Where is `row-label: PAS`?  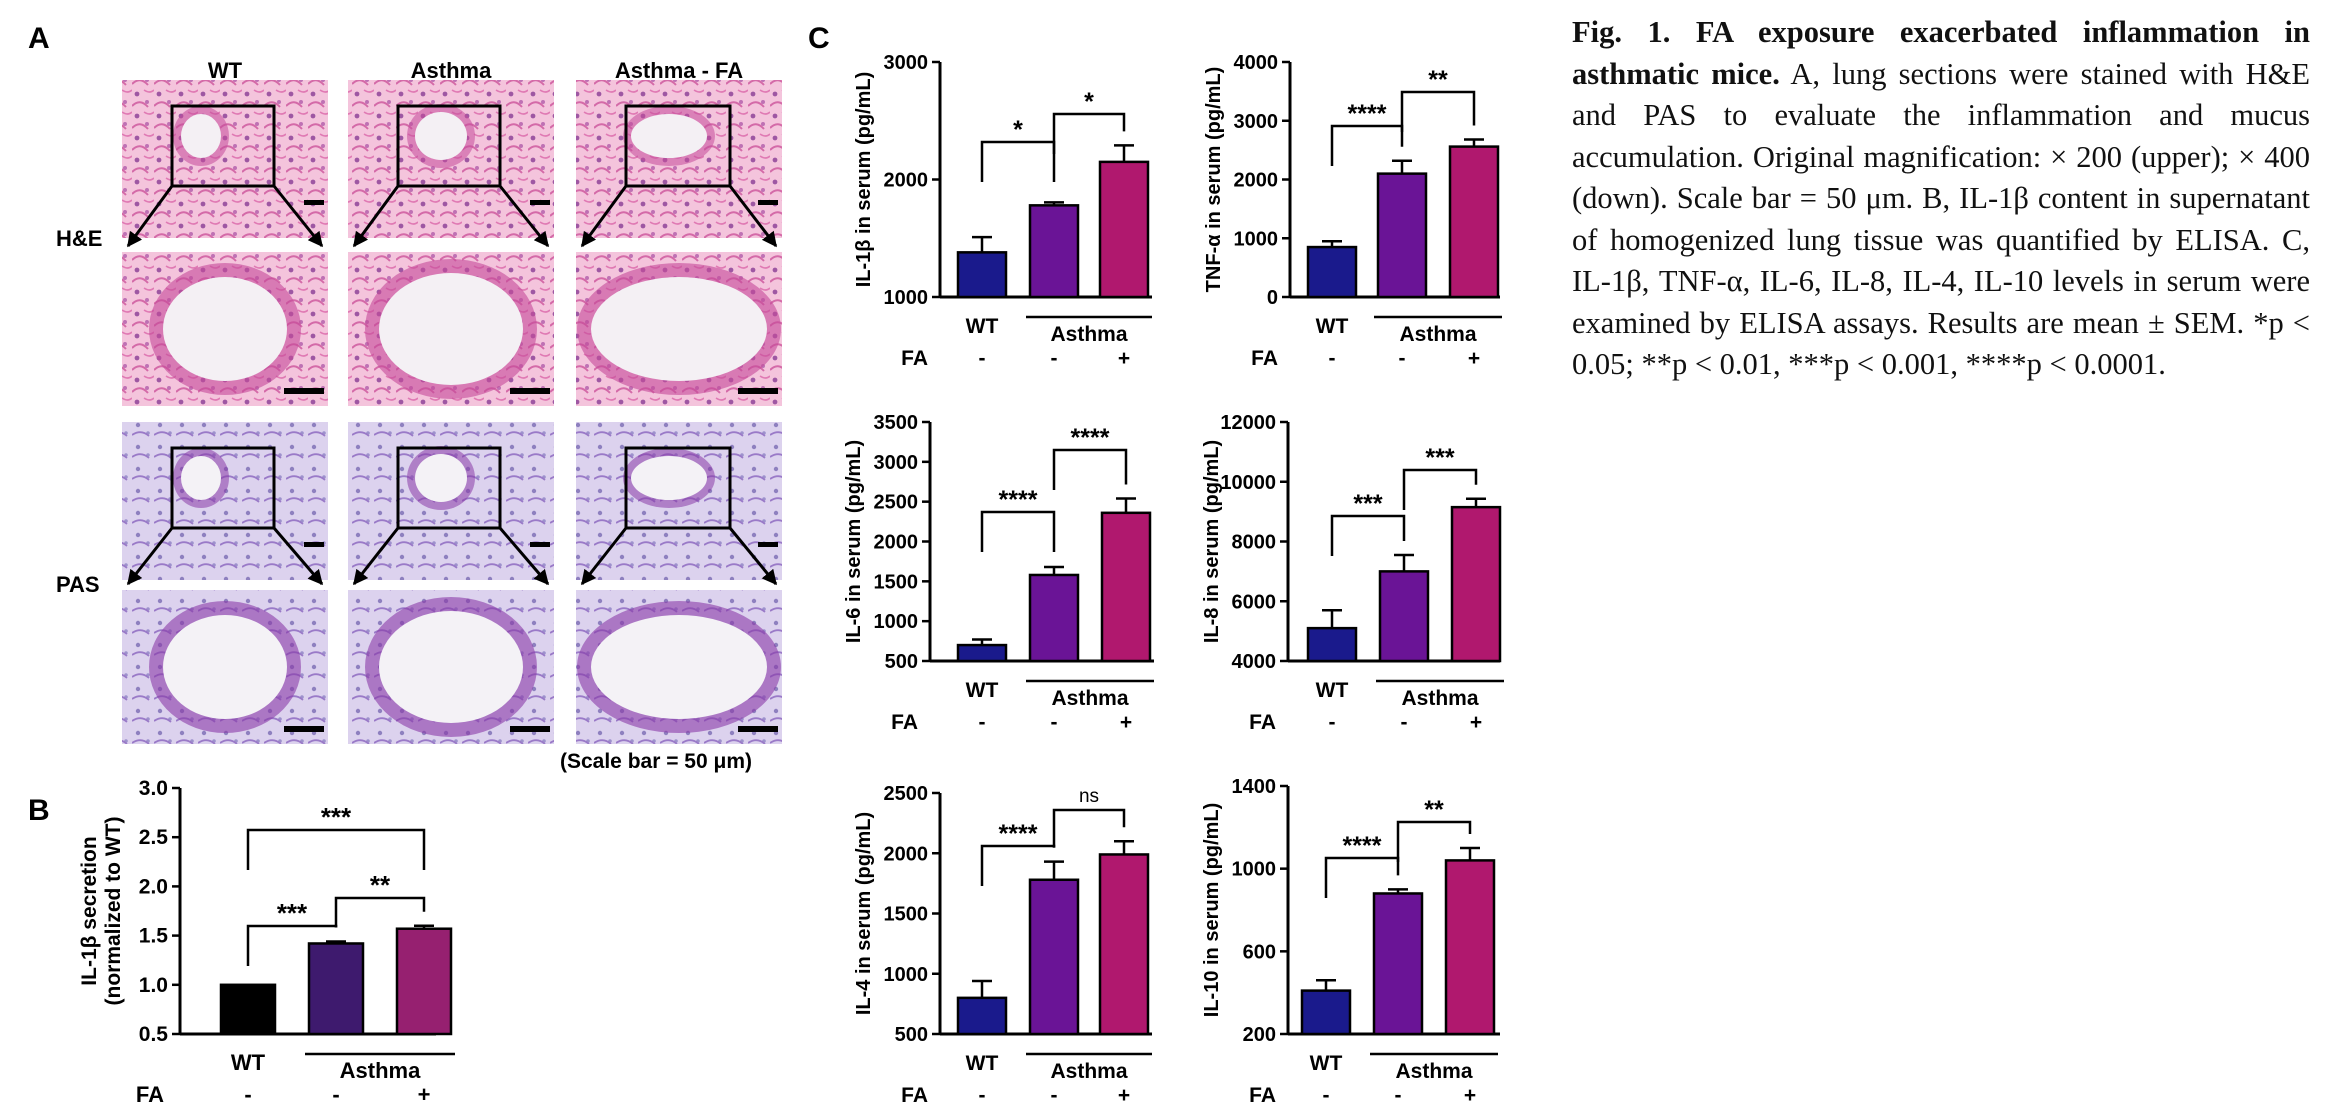
row-label: PAS is located at coordinates (78, 584).